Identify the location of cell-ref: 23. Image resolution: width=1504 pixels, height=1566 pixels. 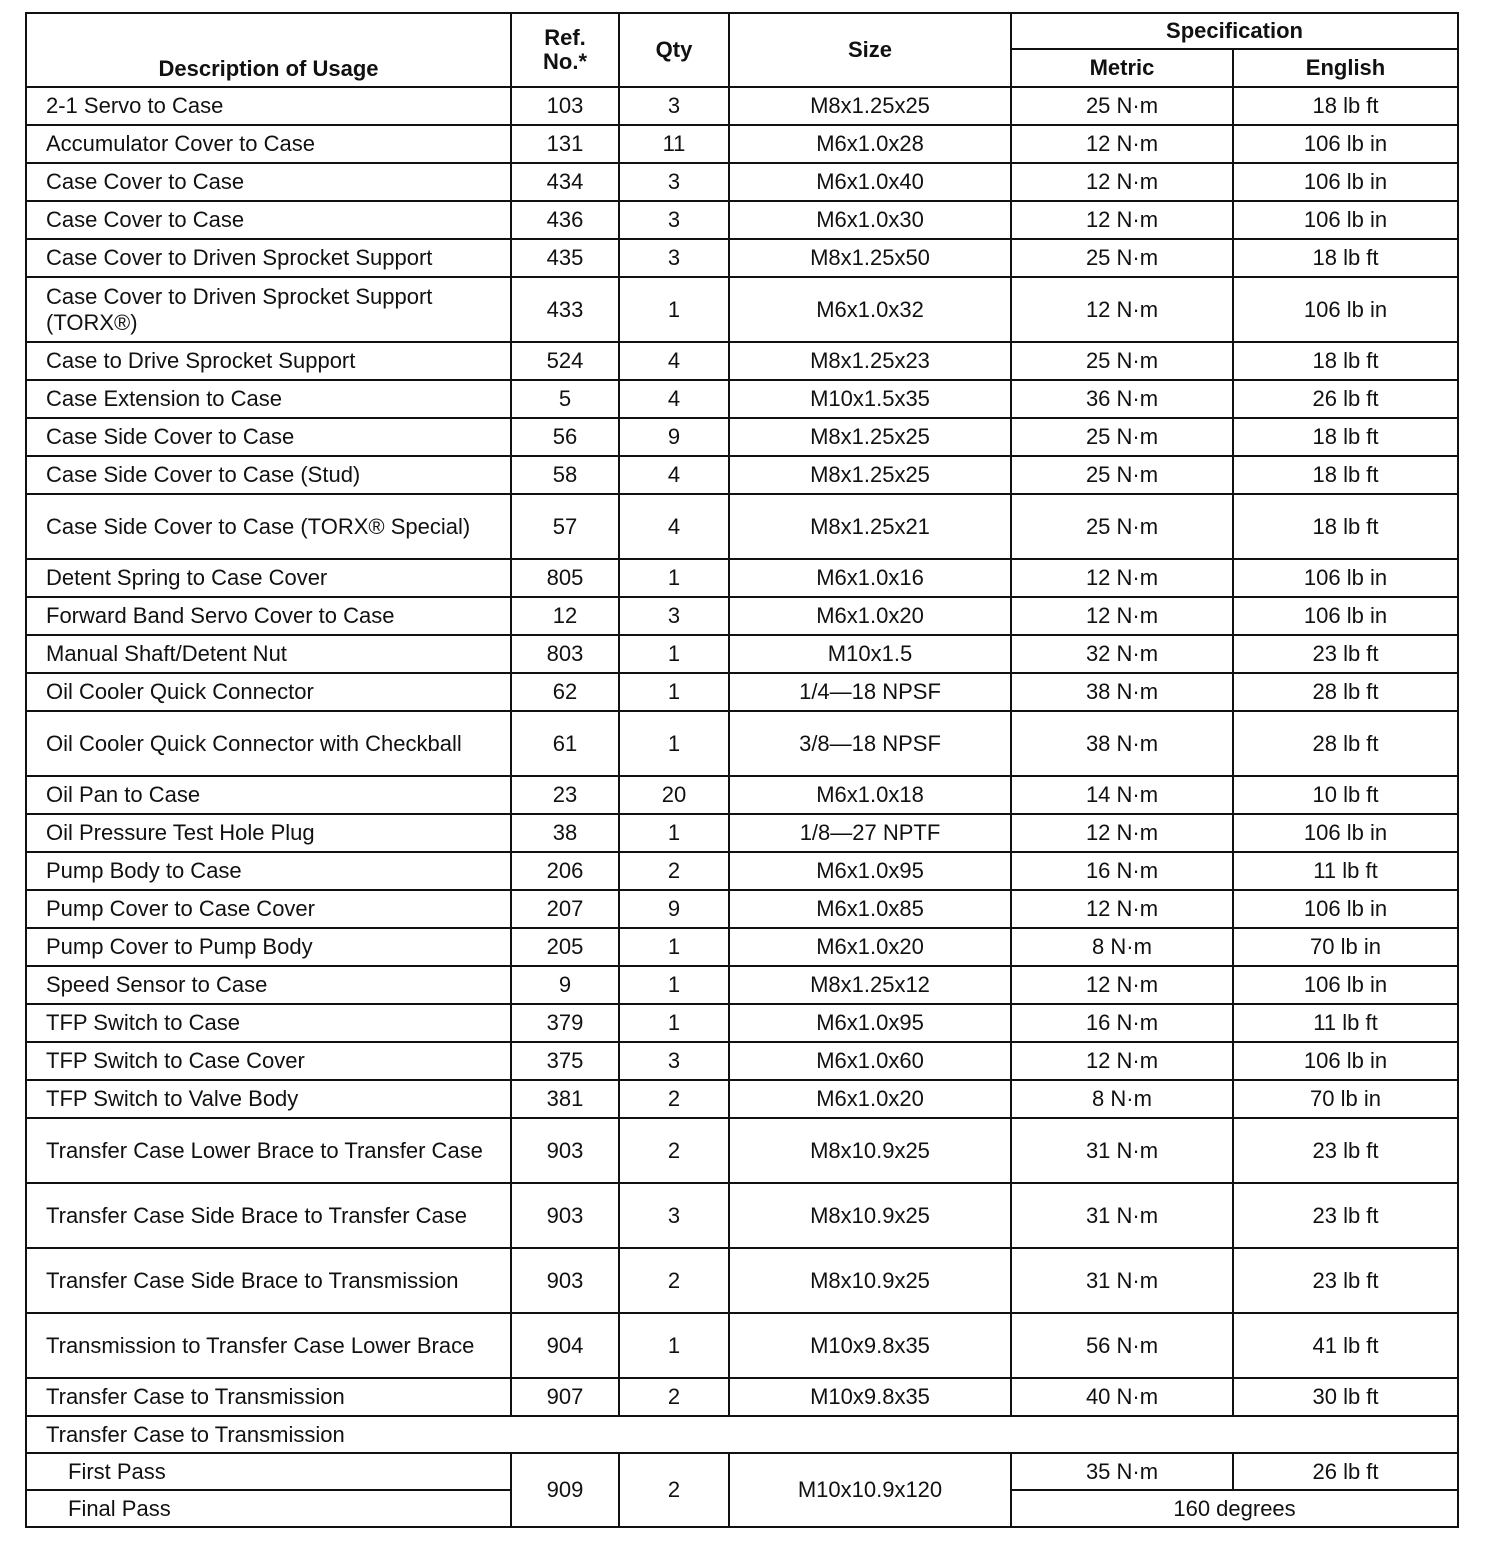
(565, 795).